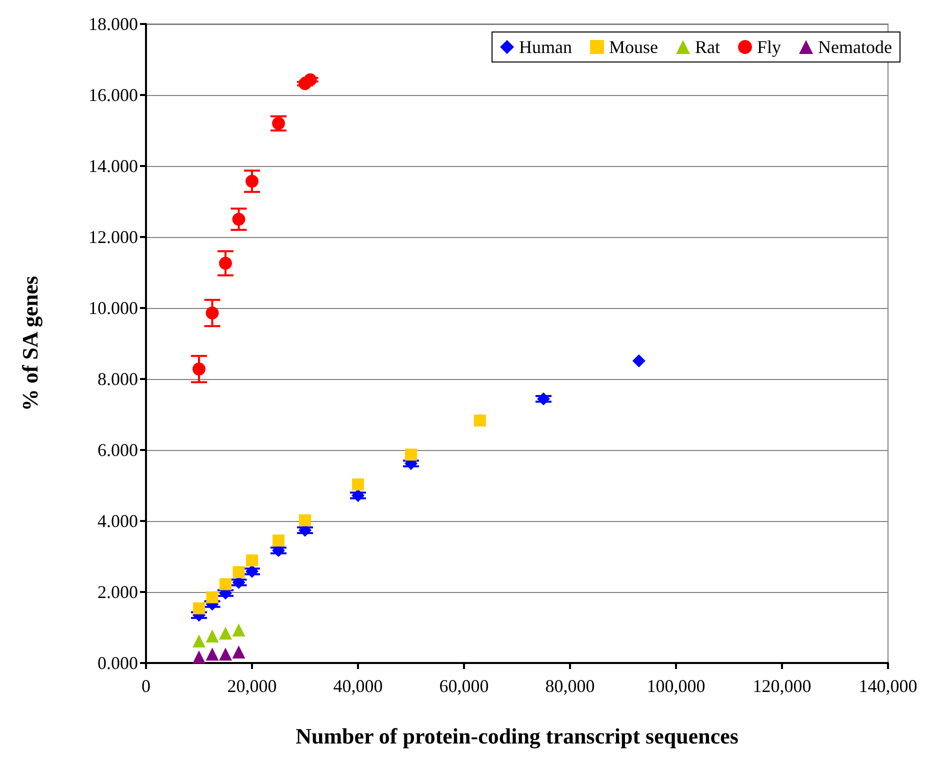  Describe the element at coordinates (30, 344) in the screenshot. I see `y-axis-title: % of SA genes` at that location.